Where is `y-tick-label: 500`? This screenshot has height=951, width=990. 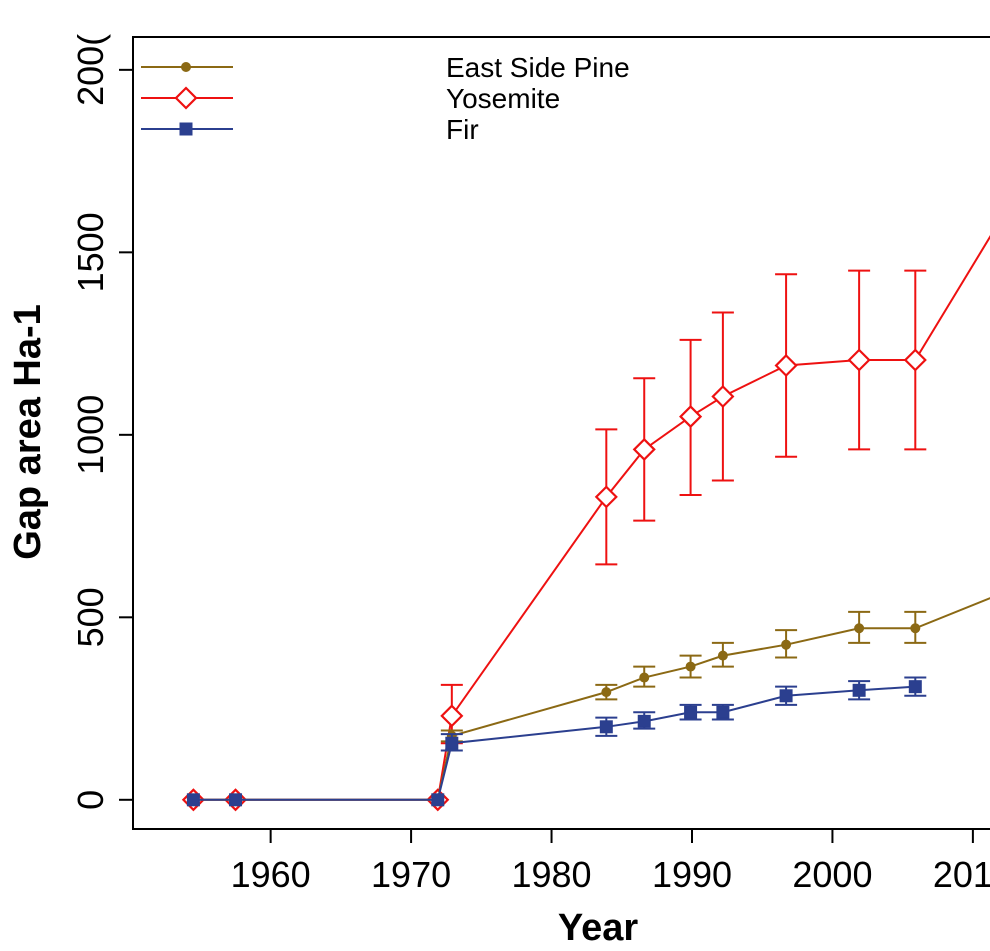
y-tick-label: 500 is located at coordinates (90, 617).